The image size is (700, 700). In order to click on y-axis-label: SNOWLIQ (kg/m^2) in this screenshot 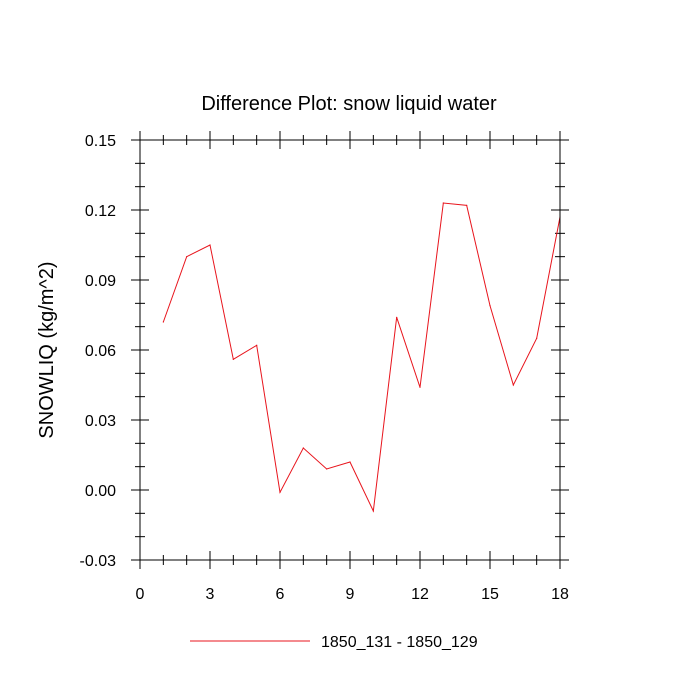, I will do `click(47, 349)`.